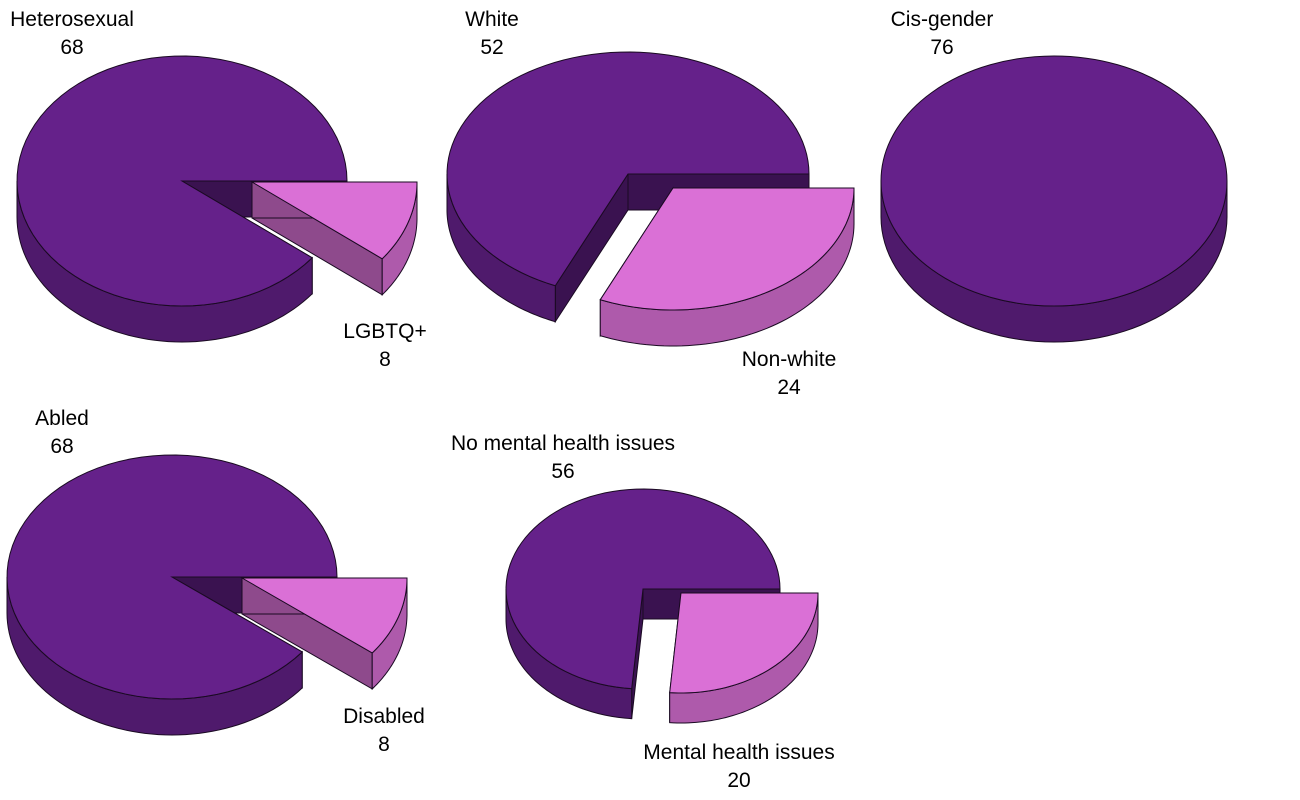  I want to click on slice-lgbtq-label: LGBTQ+, so click(384, 331).